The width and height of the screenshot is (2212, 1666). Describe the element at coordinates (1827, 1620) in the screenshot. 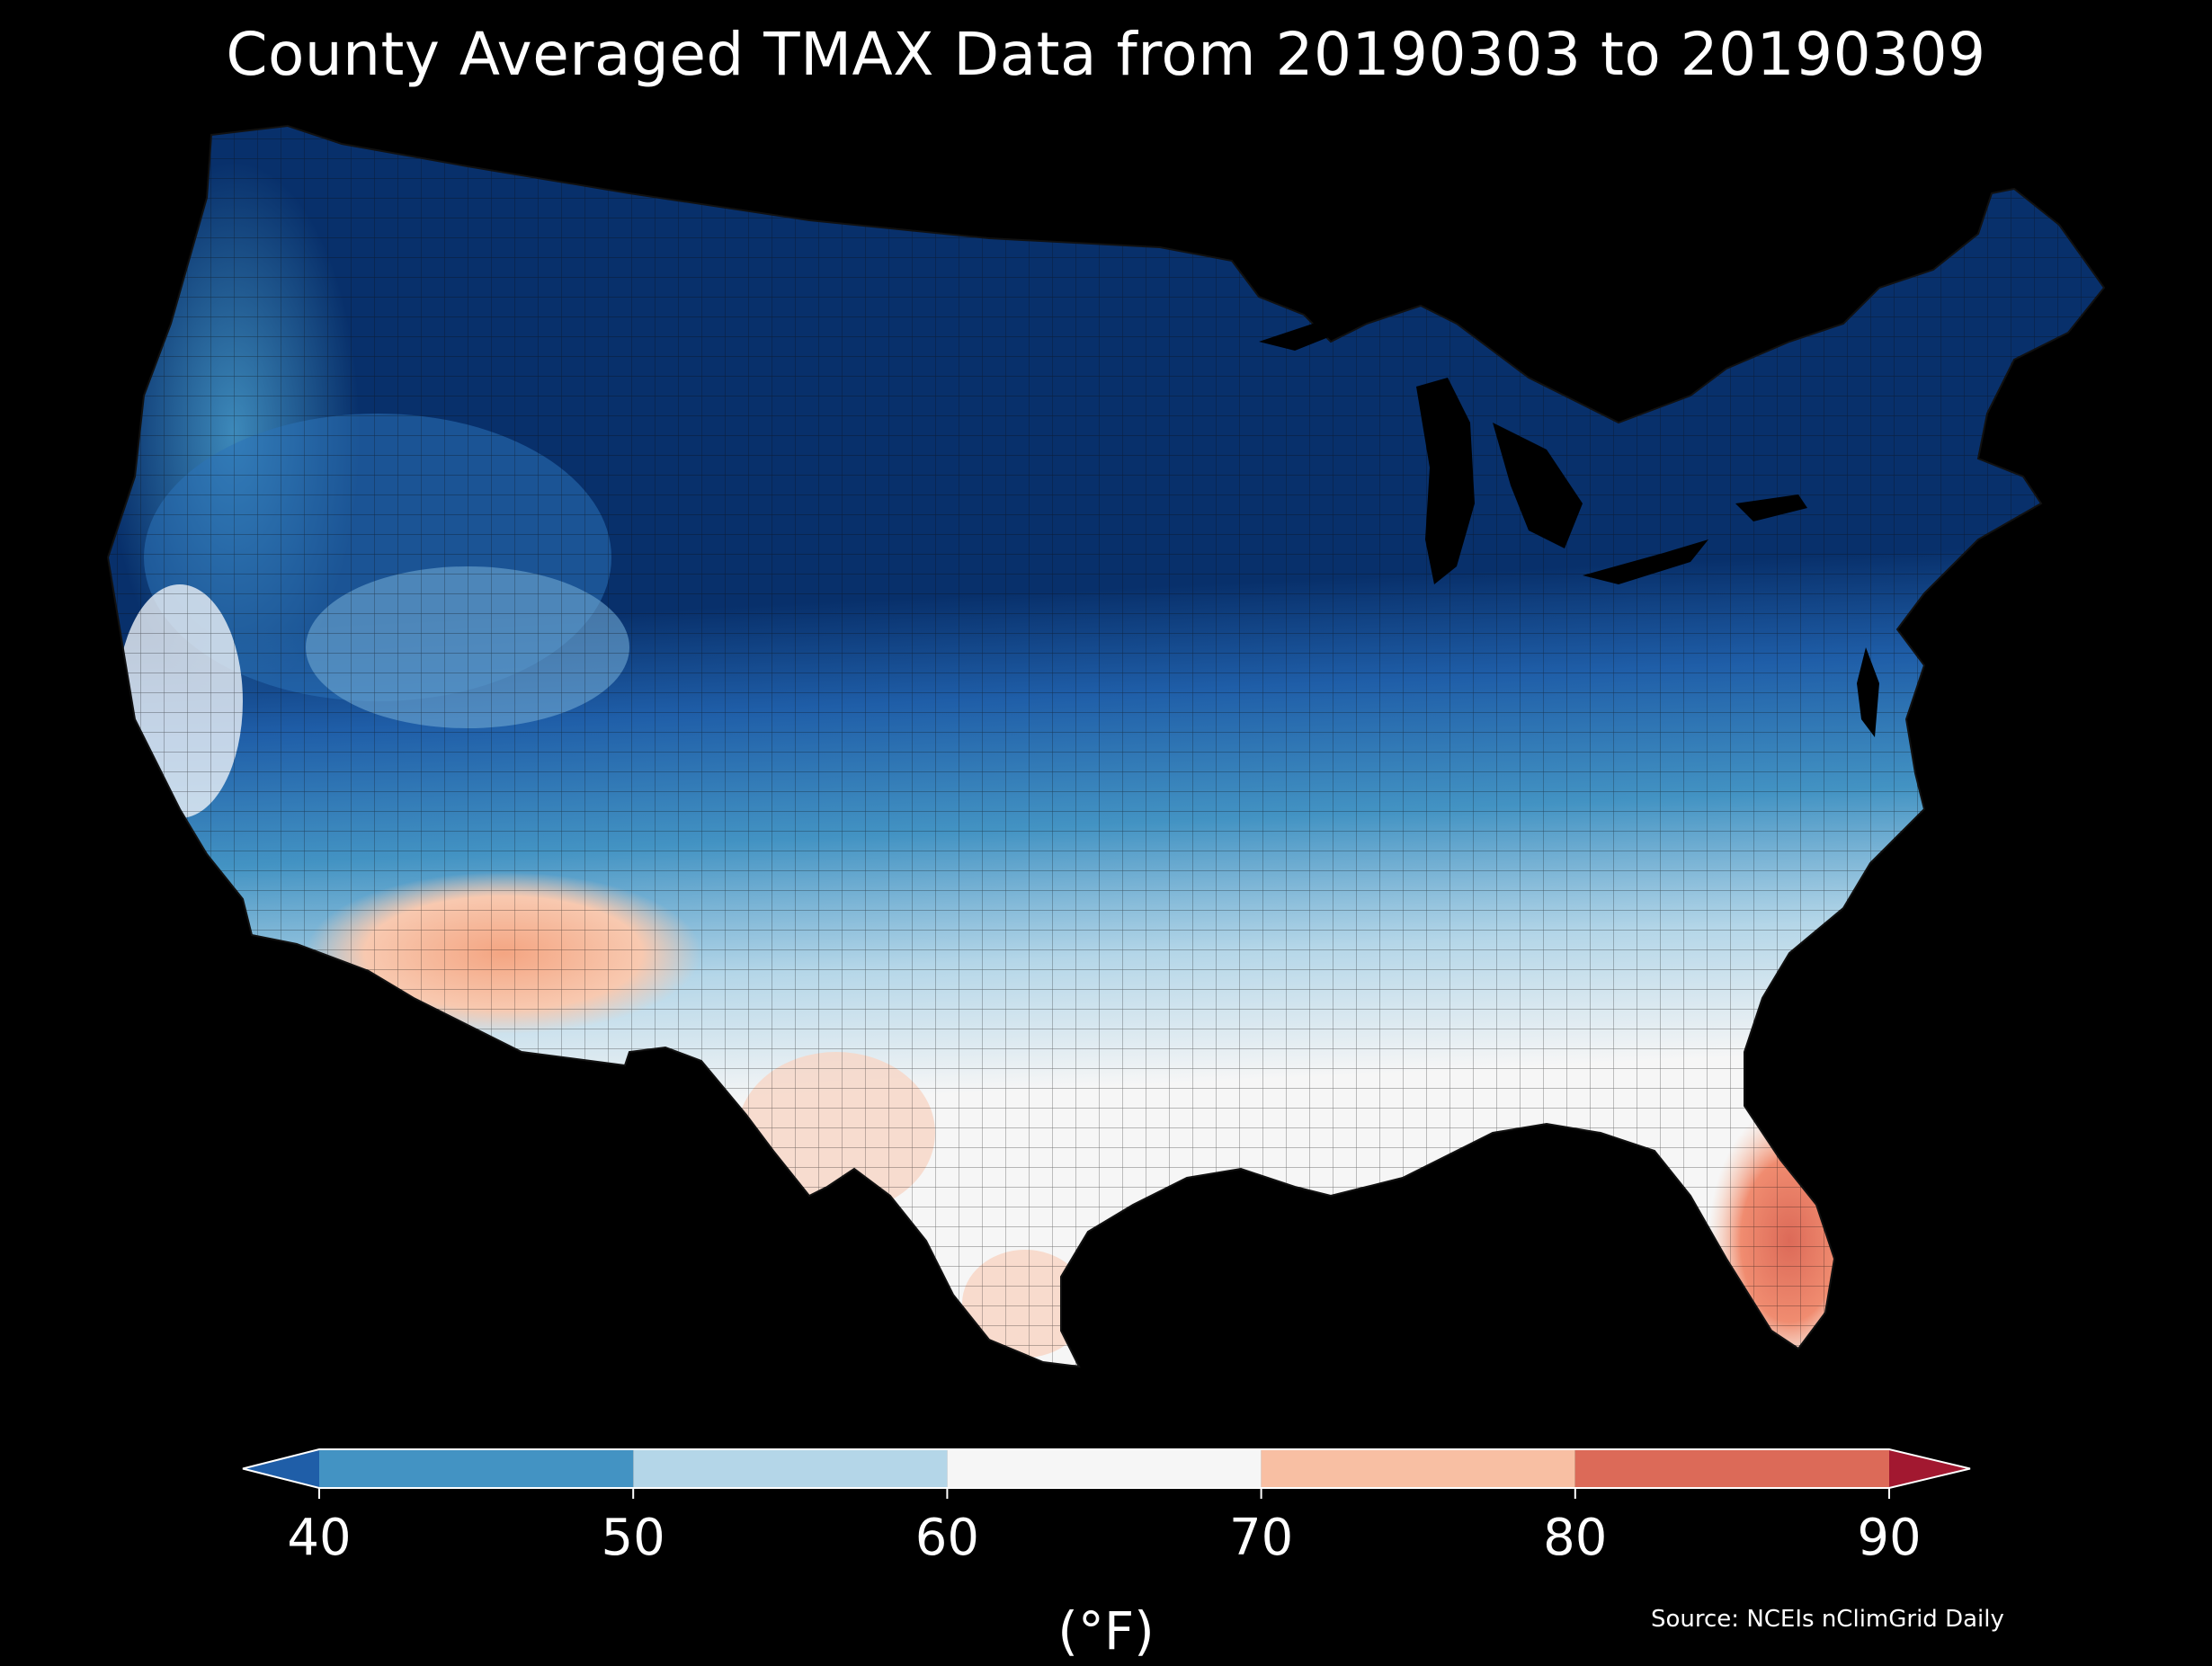

I see `source-credit: Source: NCEIs nClimGrid Daily` at that location.